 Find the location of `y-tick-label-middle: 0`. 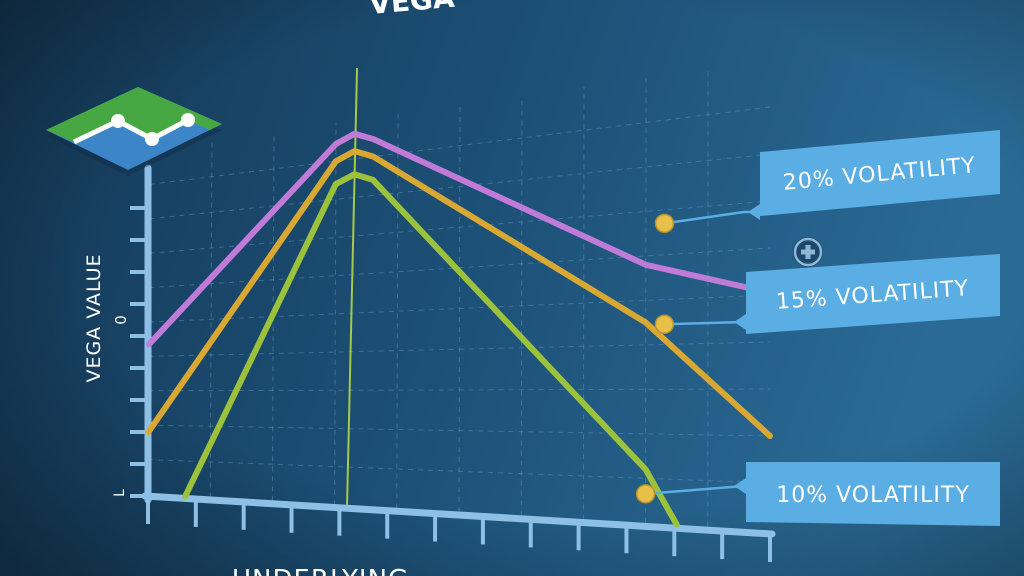

y-tick-label-middle: 0 is located at coordinates (121, 320).